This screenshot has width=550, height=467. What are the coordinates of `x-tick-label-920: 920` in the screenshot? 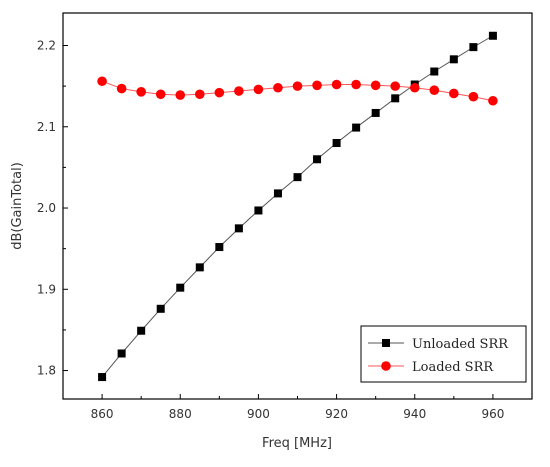 It's located at (336, 414).